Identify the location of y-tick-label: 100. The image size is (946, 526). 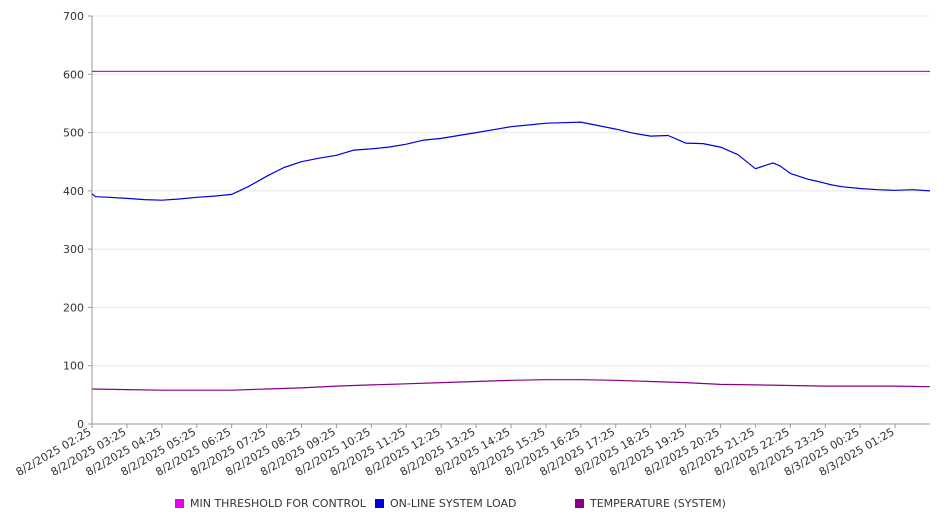
(73, 366).